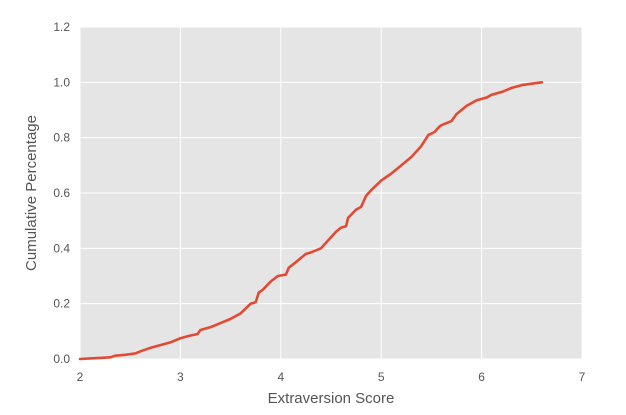  I want to click on x-tick-label: 5, so click(381, 377).